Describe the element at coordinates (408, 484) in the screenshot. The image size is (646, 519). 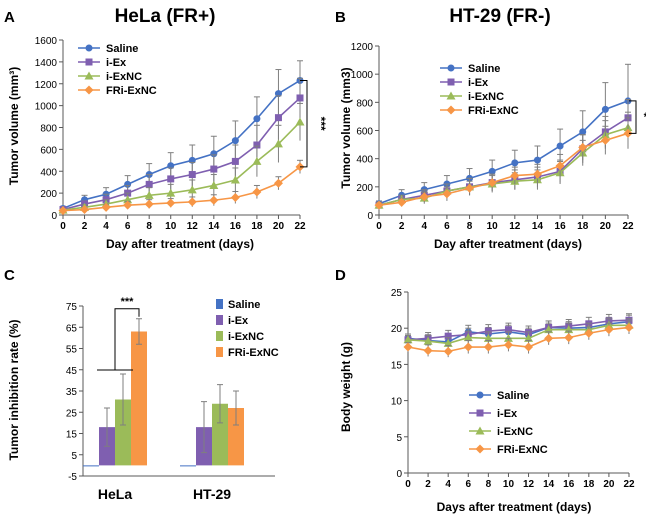
I see `x-tick-label: 0` at that location.